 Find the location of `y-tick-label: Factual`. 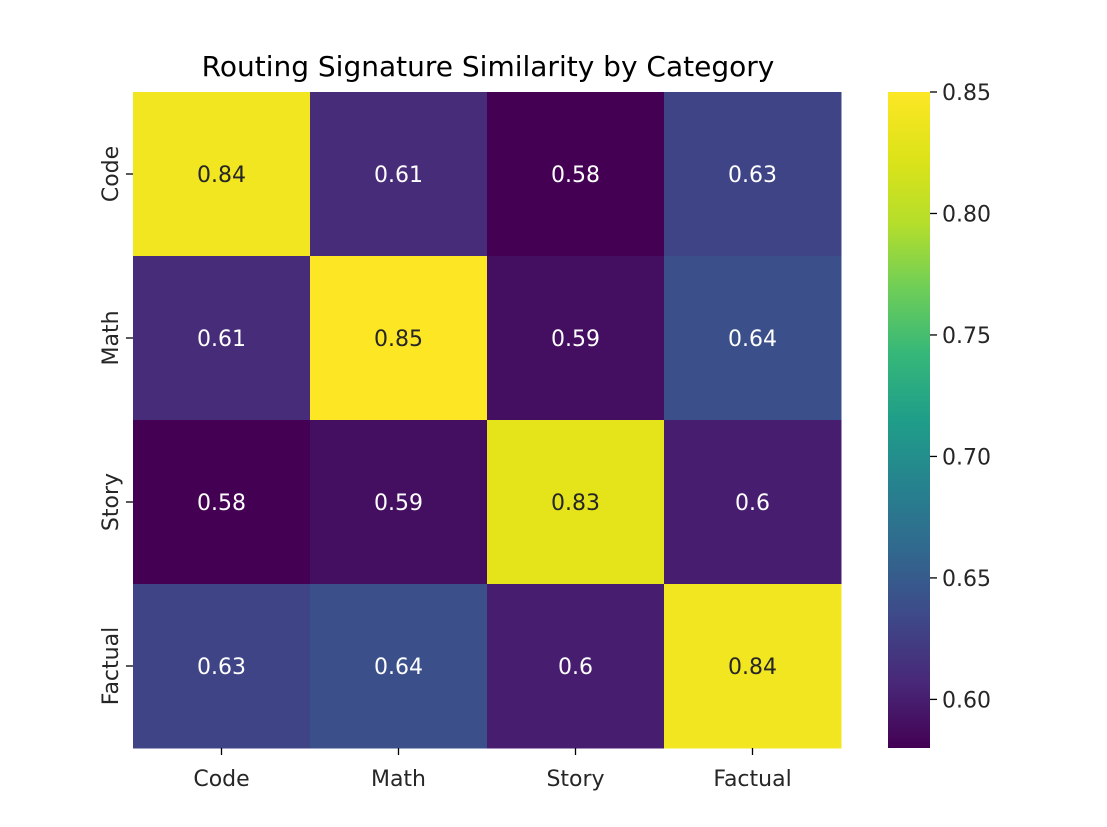

y-tick-label: Factual is located at coordinates (111, 666).